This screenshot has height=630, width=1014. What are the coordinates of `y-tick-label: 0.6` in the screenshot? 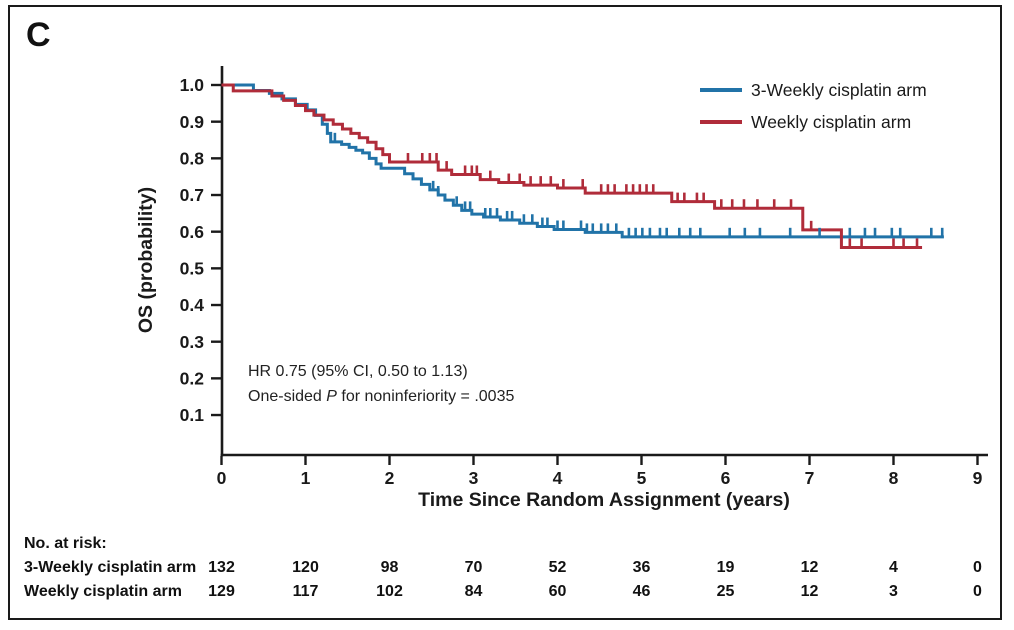 It's located at (192, 232).